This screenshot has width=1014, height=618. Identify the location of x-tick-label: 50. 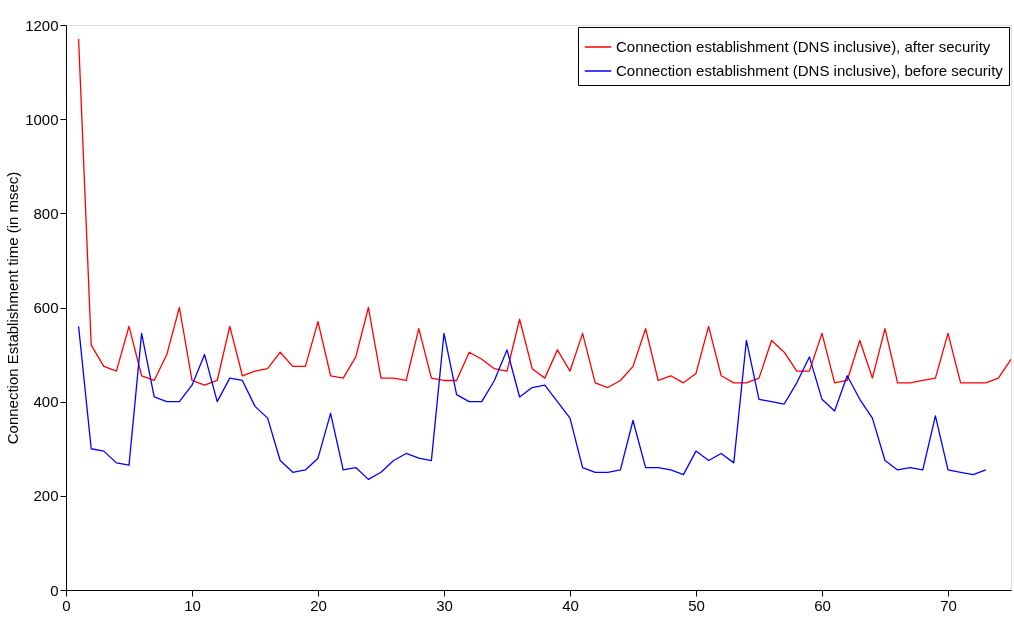
(696, 605).